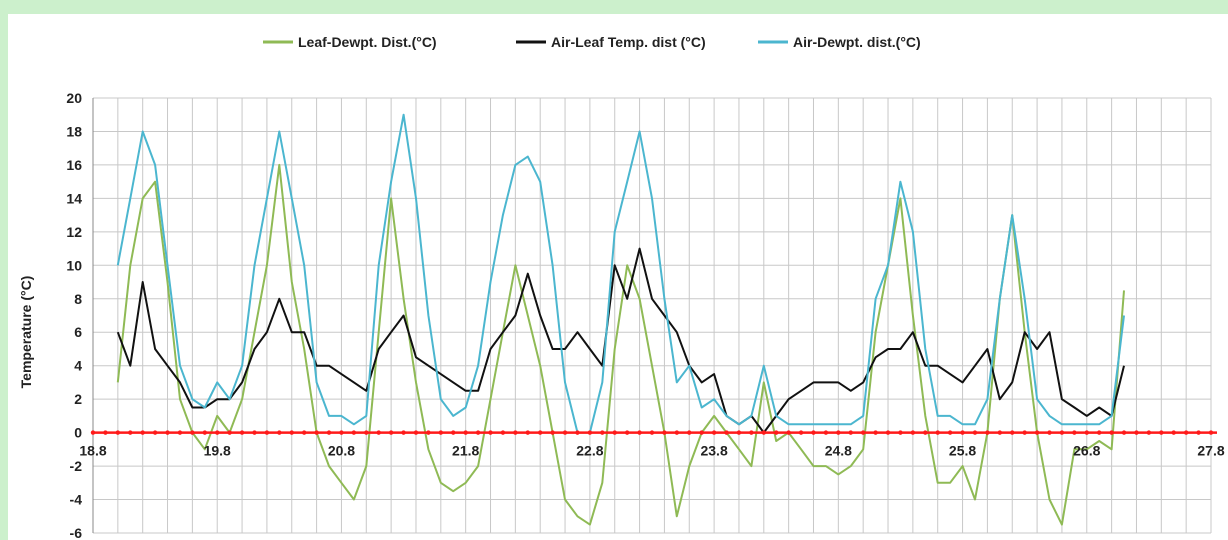 The height and width of the screenshot is (540, 1228). Describe the element at coordinates (962, 451) in the screenshot. I see `x-tick-label: 25.8` at that location.